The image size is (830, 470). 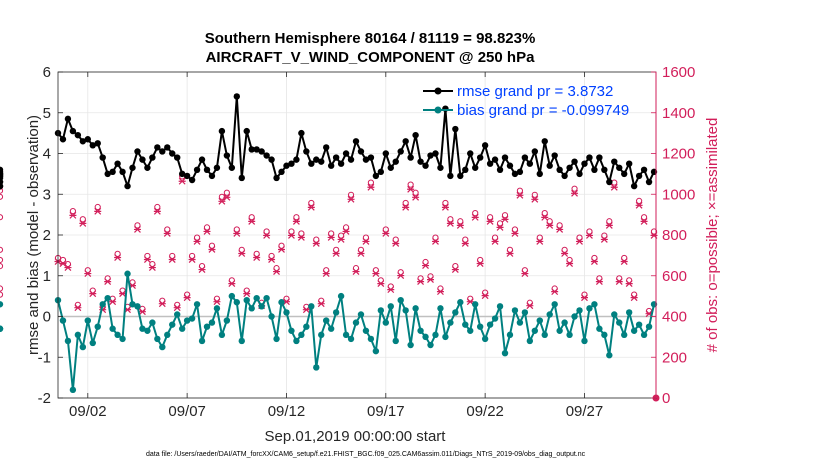 I want to click on y-tick-label: 2, so click(x=47, y=235).